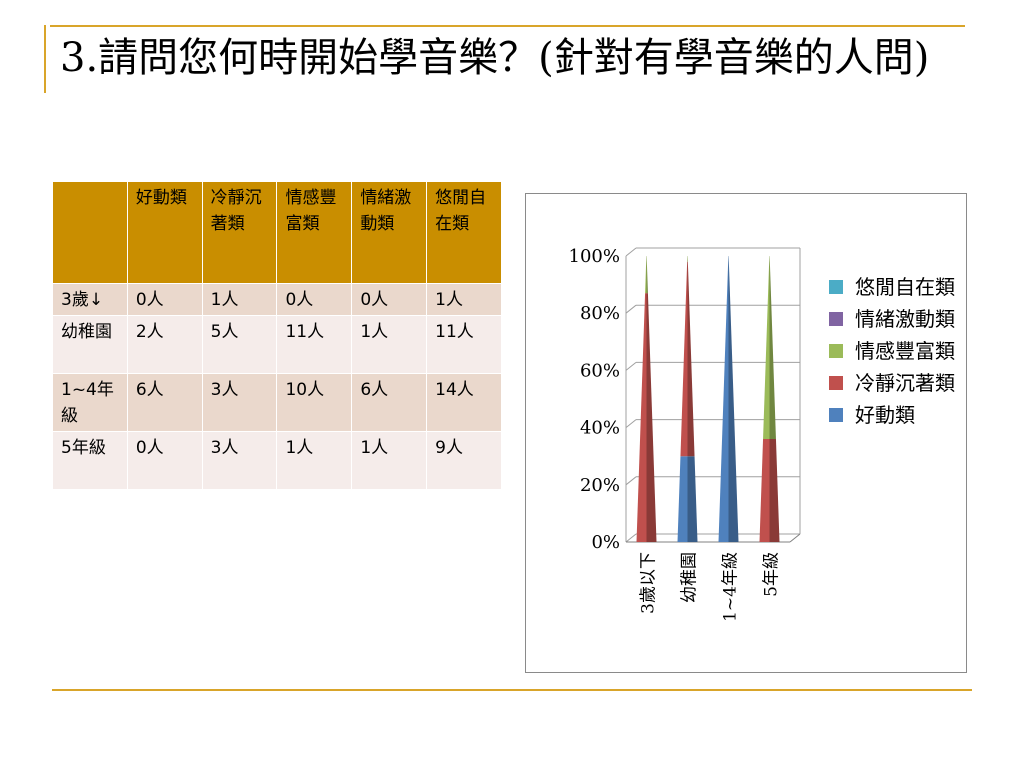 The height and width of the screenshot is (768, 1024). What do you see at coordinates (772, 574) in the screenshot?
I see `x-category-label: 5年級` at bounding box center [772, 574].